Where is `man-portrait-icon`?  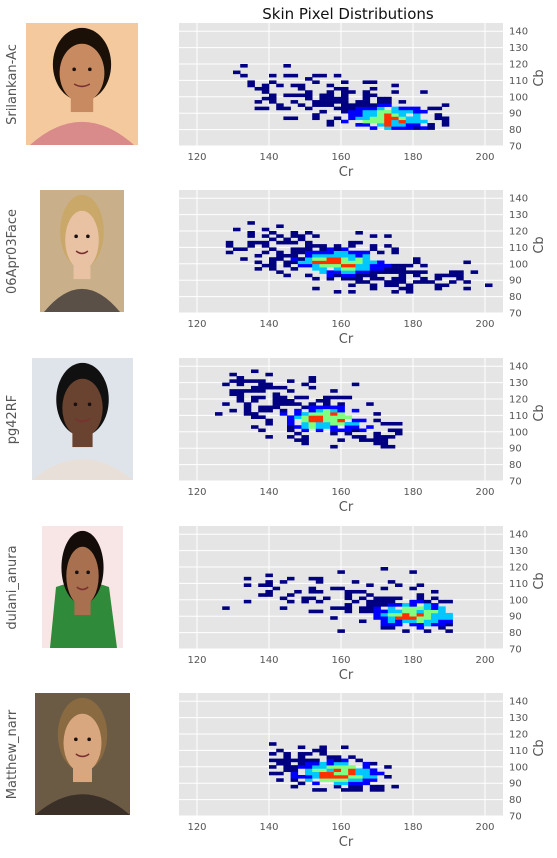 man-portrait-icon is located at coordinates (82, 754).